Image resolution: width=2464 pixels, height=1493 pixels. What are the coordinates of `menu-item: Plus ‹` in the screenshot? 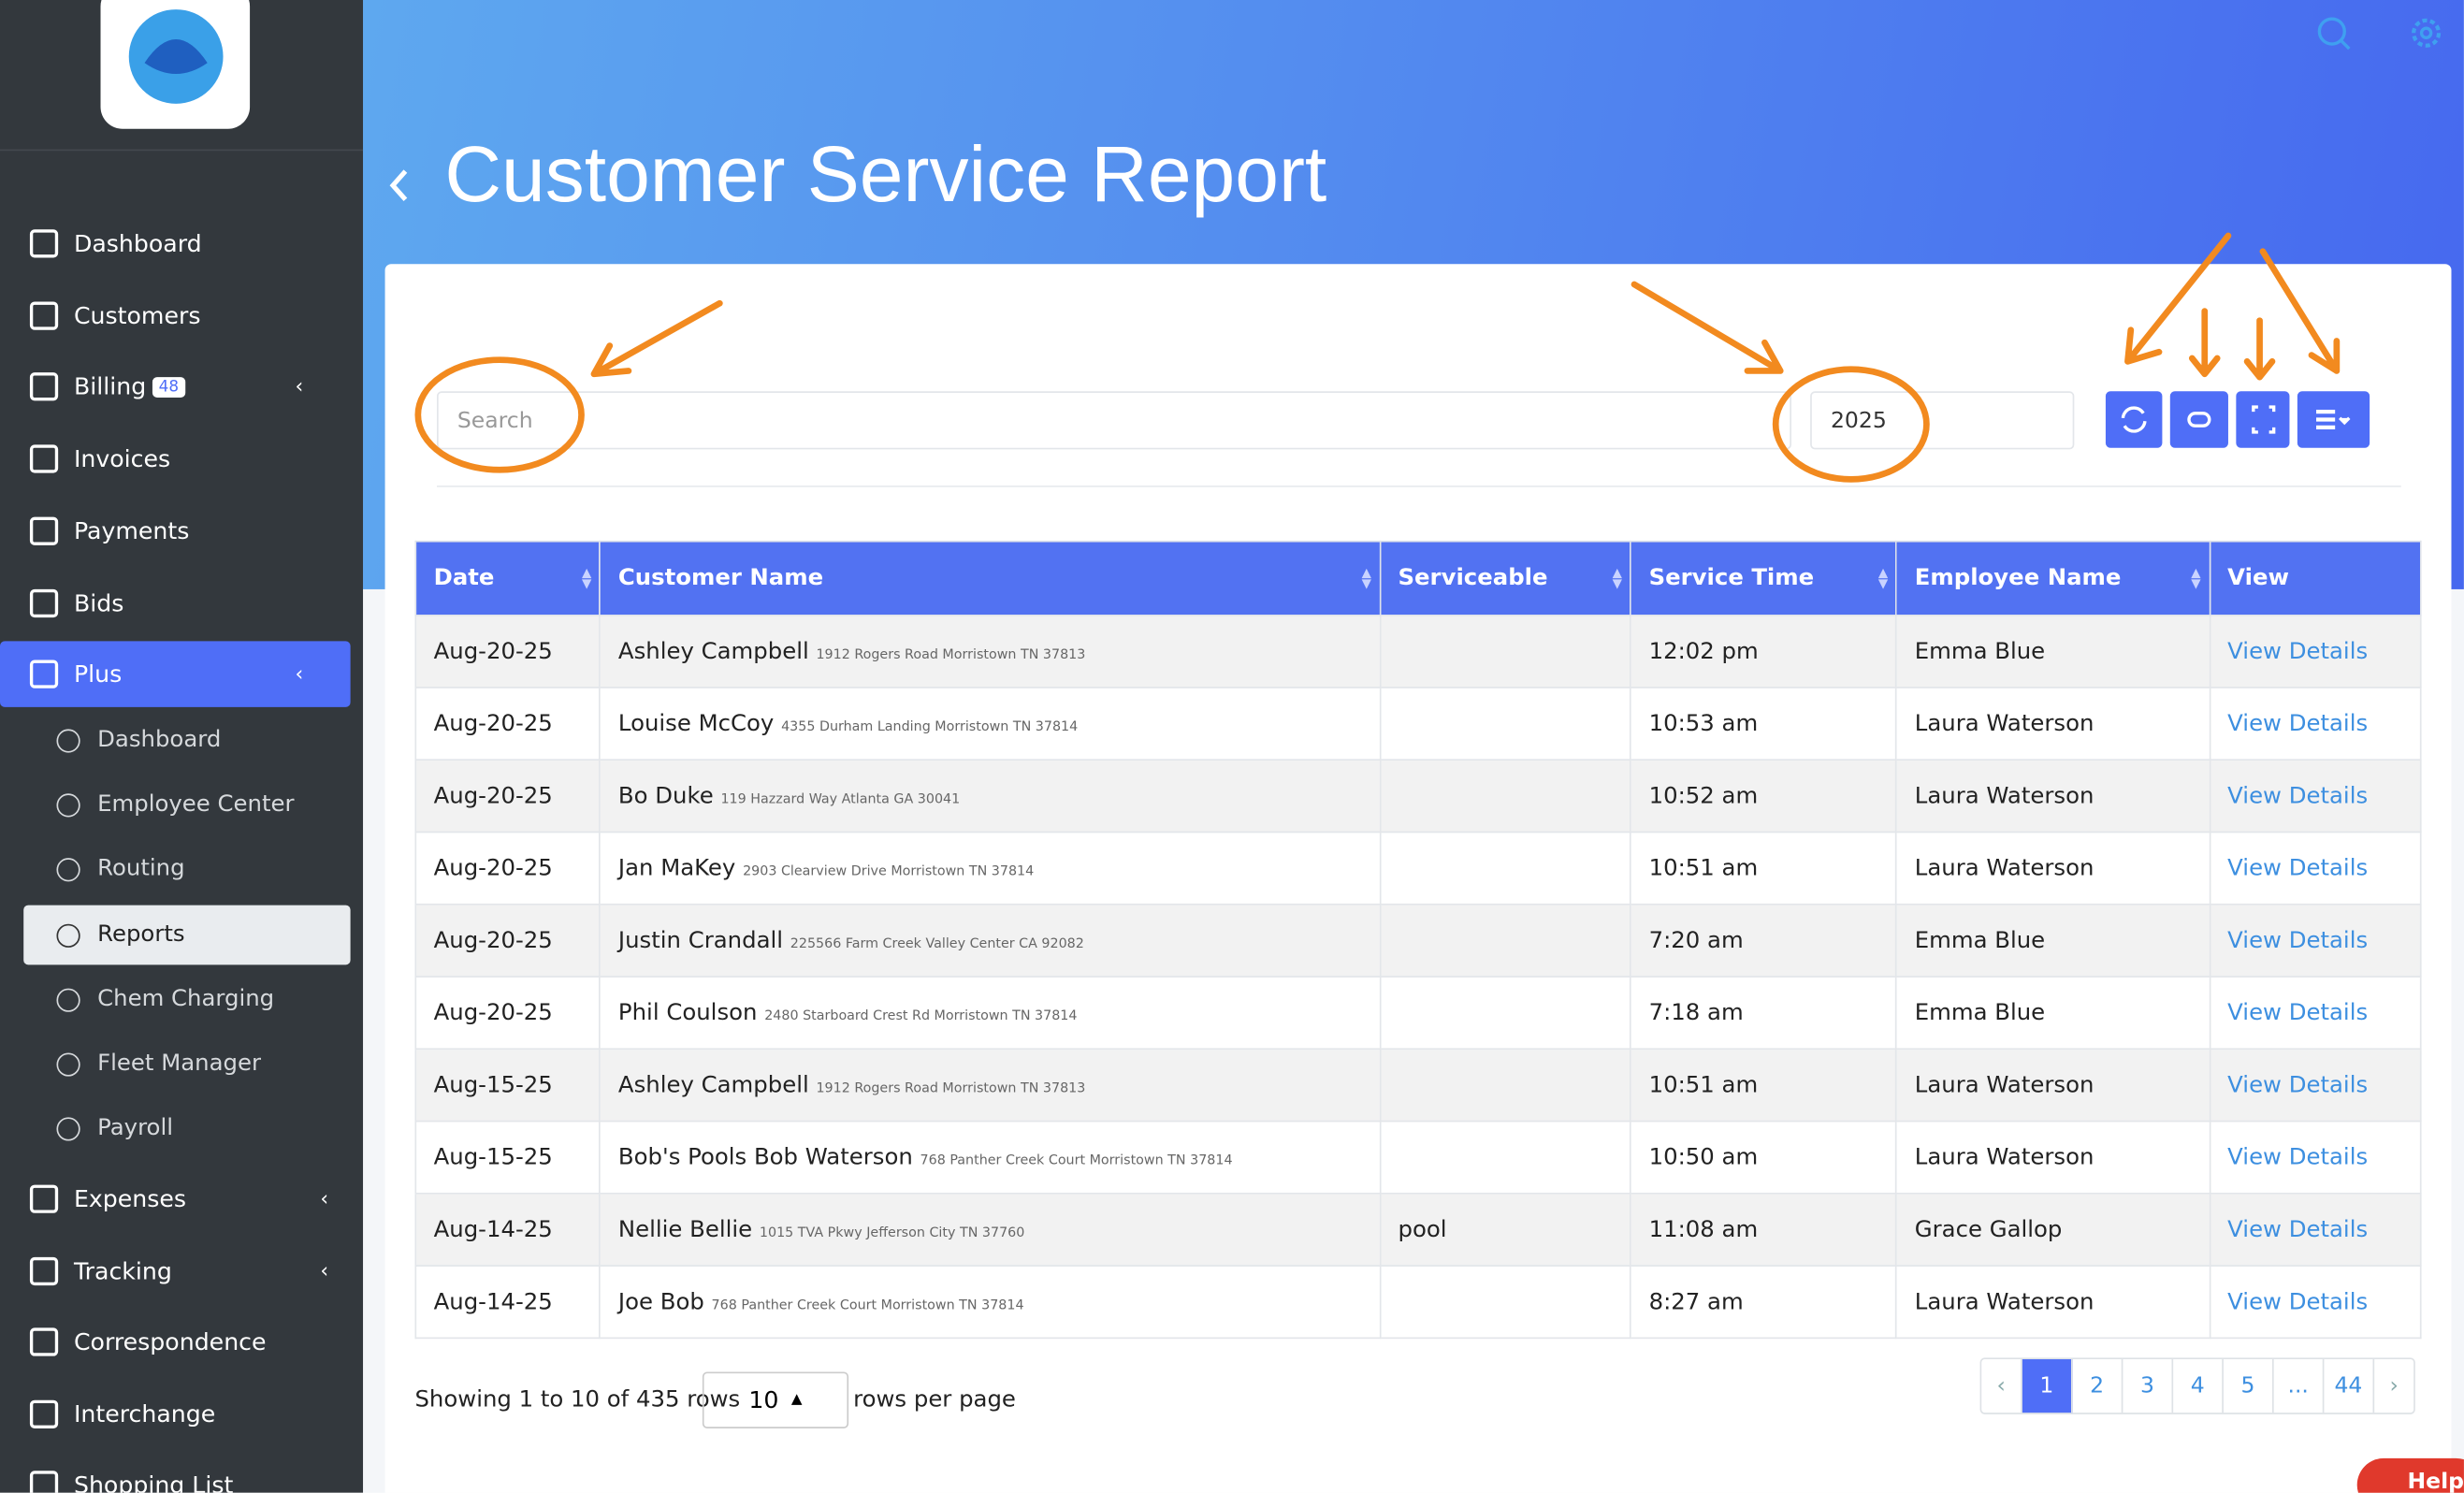 It's located at (175, 674).